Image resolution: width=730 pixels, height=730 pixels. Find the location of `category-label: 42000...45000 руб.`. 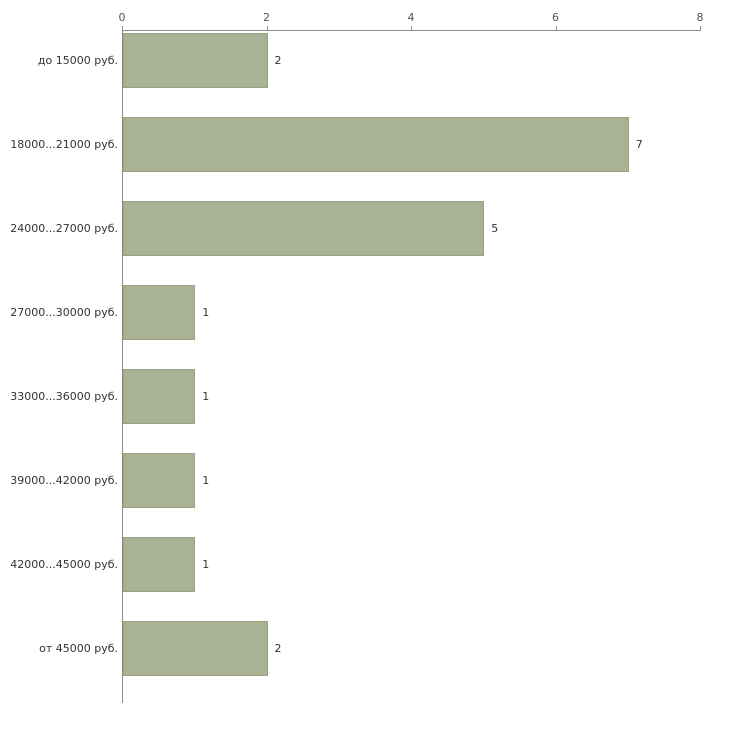

category-label: 42000...45000 руб. is located at coordinates (64, 564).